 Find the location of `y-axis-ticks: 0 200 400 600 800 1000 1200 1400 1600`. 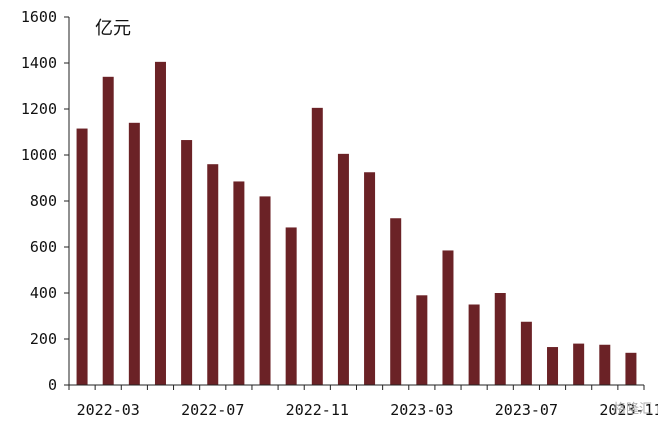

y-axis-ticks: 0 200 400 600 800 1000 1200 1400 1600 is located at coordinates (45, 201).